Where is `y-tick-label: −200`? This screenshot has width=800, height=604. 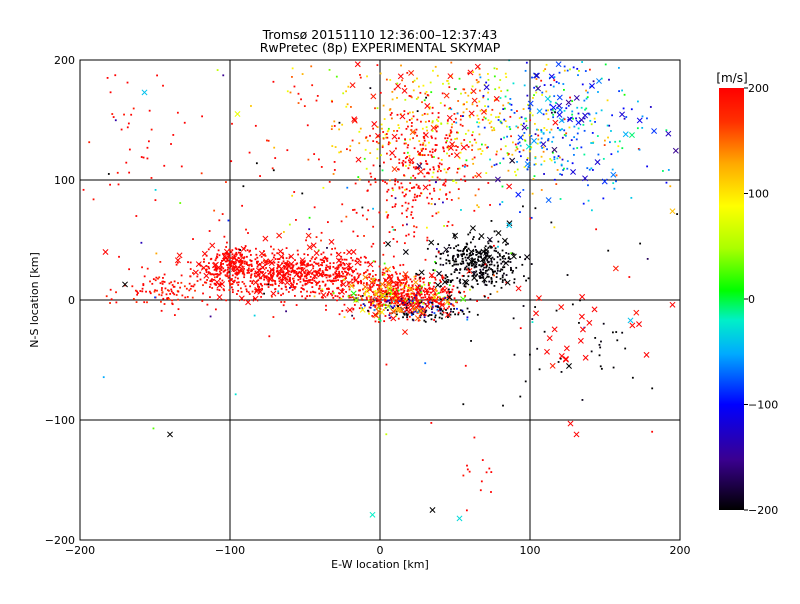 y-tick-label: −200 is located at coordinates (60, 540).